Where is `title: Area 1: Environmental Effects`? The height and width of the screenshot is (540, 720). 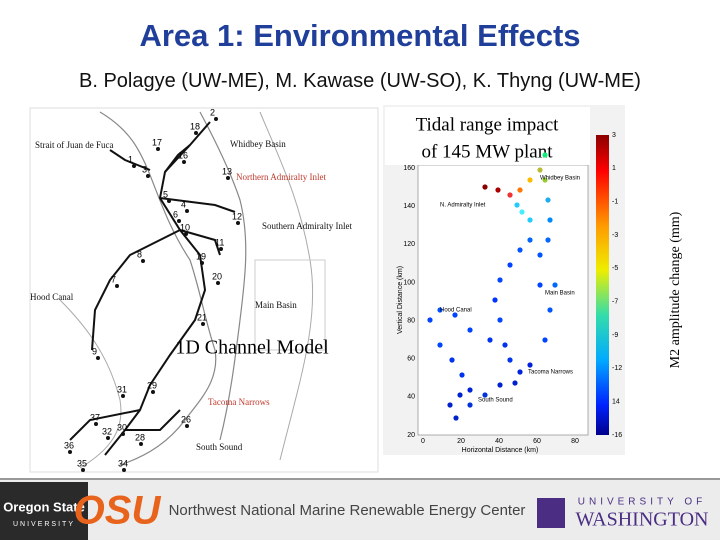 title: Area 1: Environmental Effects is located at coordinates (360, 35).